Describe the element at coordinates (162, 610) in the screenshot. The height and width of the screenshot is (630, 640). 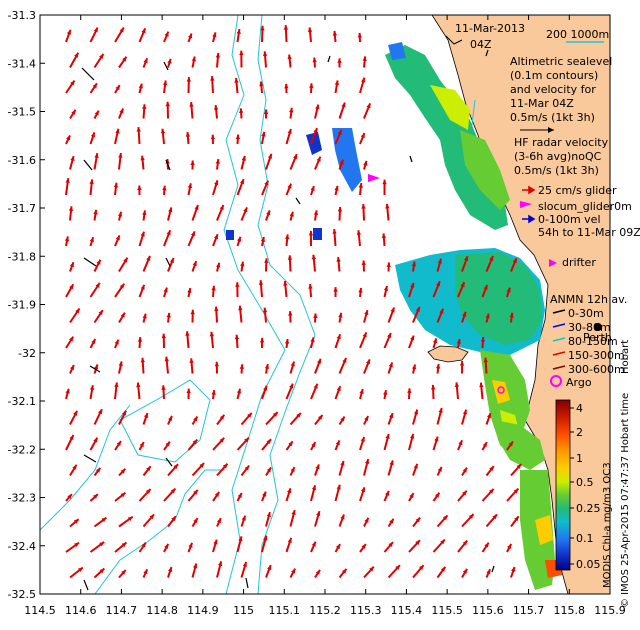
I see `x-tick-label: 114.8` at that location.